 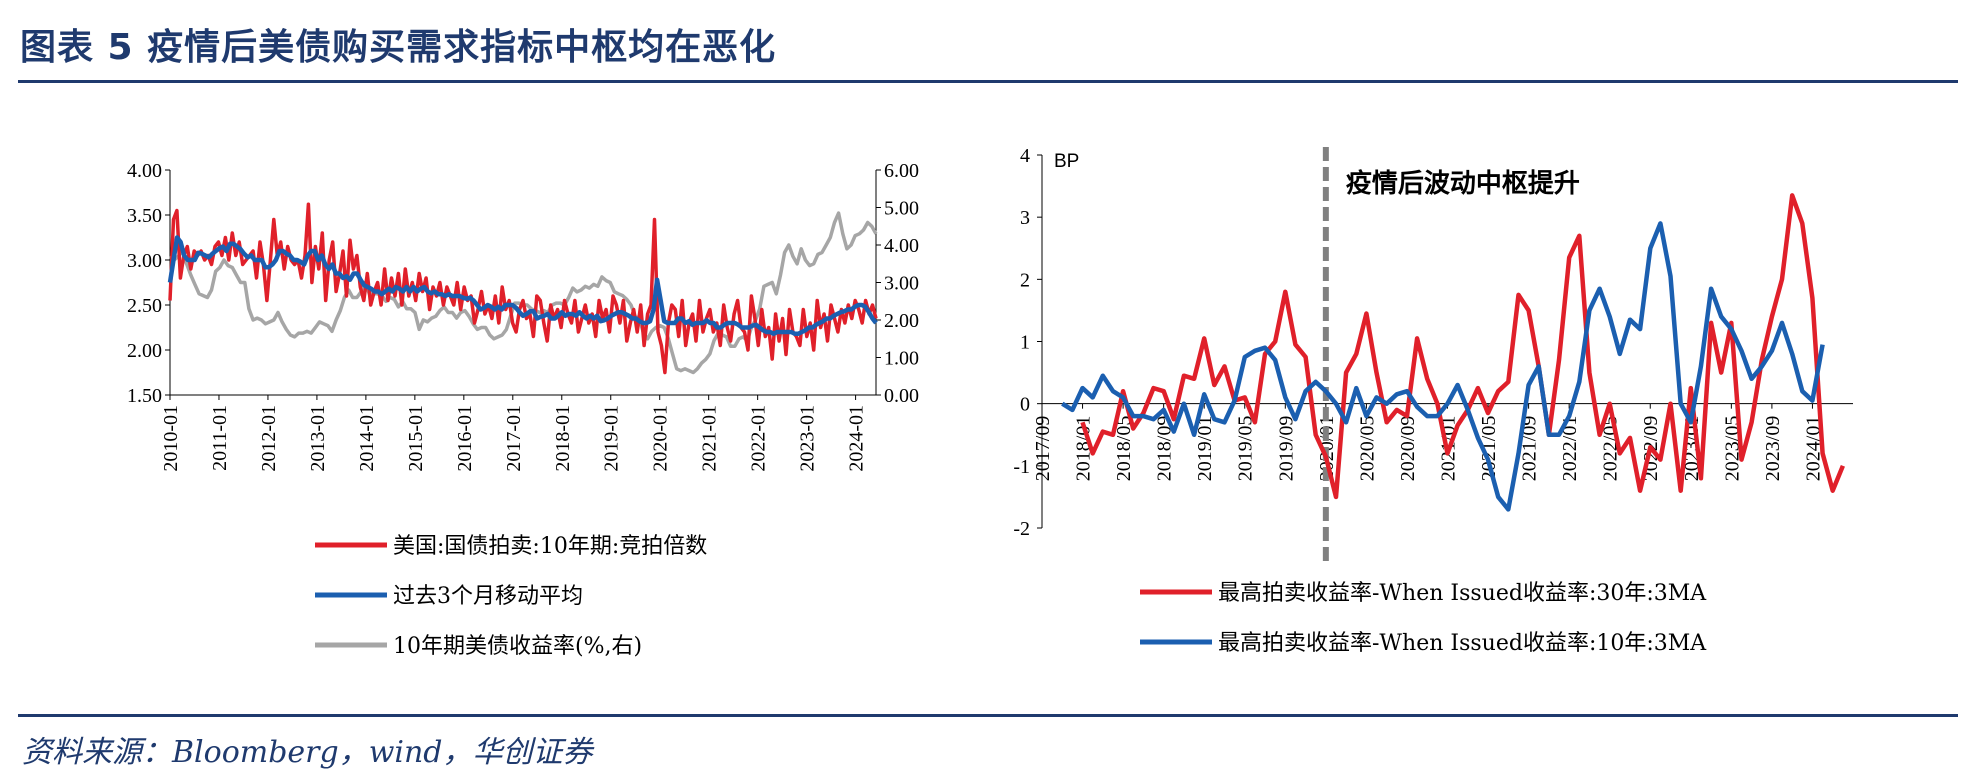 What do you see at coordinates (465, 438) in the screenshot?
I see `x-tick-label: 2016-01` at bounding box center [465, 438].